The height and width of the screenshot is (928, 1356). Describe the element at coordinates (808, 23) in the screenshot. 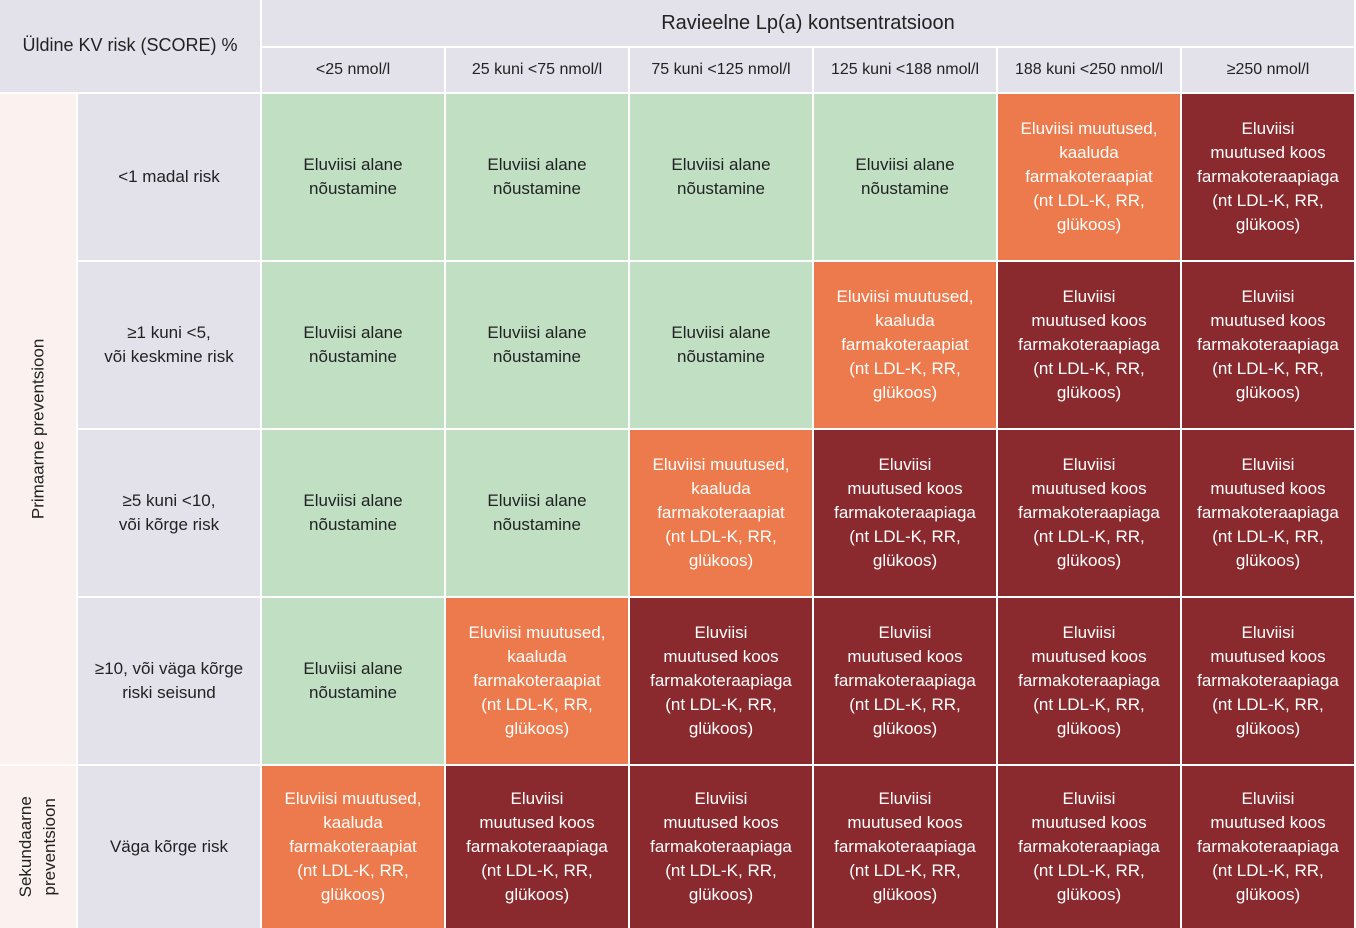

I see `lpa-concentration-title: Ravieelne Lp(a) kontsentratsioon` at that location.